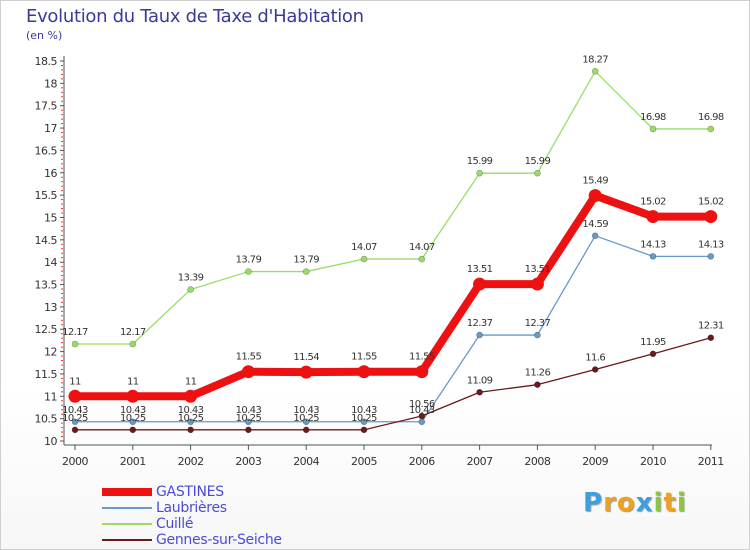 The image size is (750, 550). Describe the element at coordinates (46, 240) in the screenshot. I see `y-tick-label: 14.5` at that location.